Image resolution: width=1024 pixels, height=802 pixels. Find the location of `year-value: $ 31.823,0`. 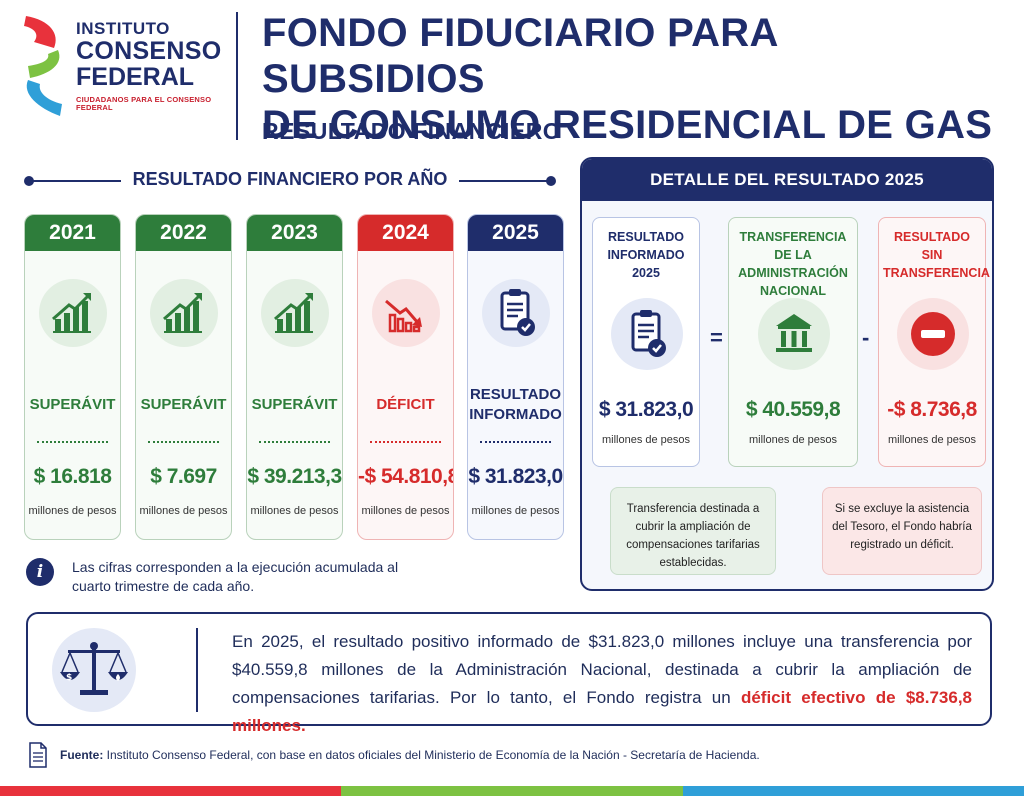

year-value: $ 31.823,0 is located at coordinates (515, 476).